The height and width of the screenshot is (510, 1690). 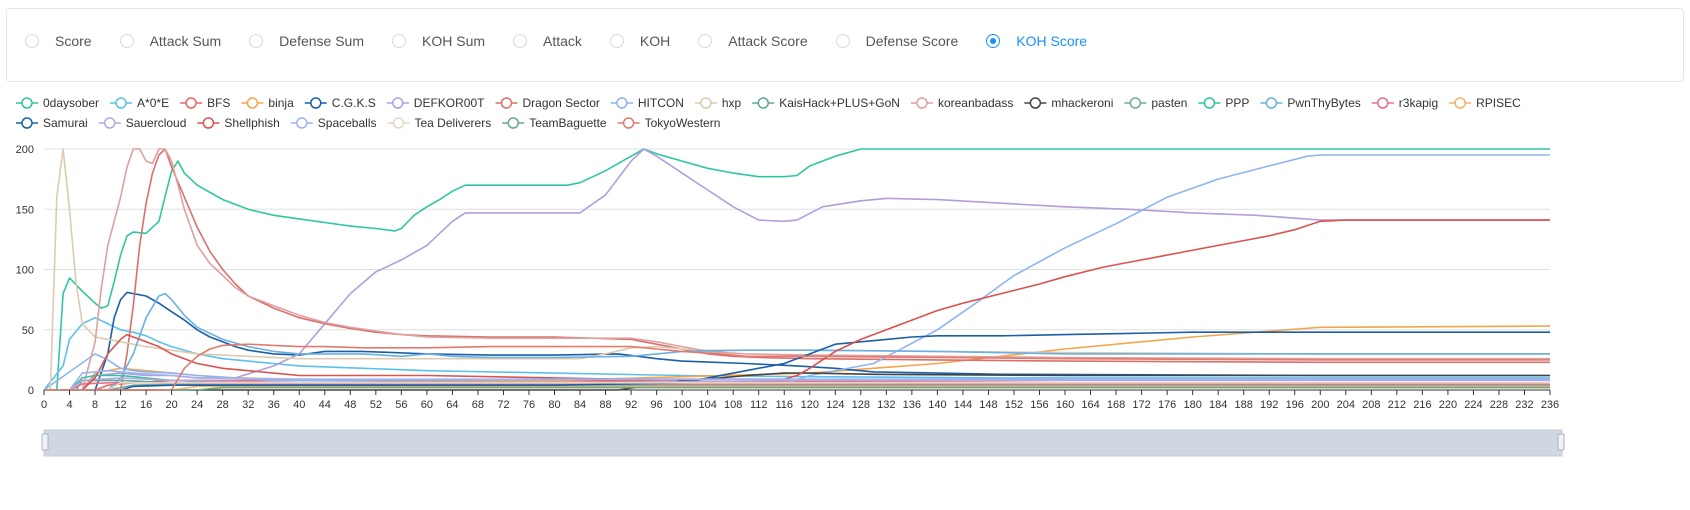 I want to click on legend-item-spaceballs: Spaceballs, so click(x=333, y=123).